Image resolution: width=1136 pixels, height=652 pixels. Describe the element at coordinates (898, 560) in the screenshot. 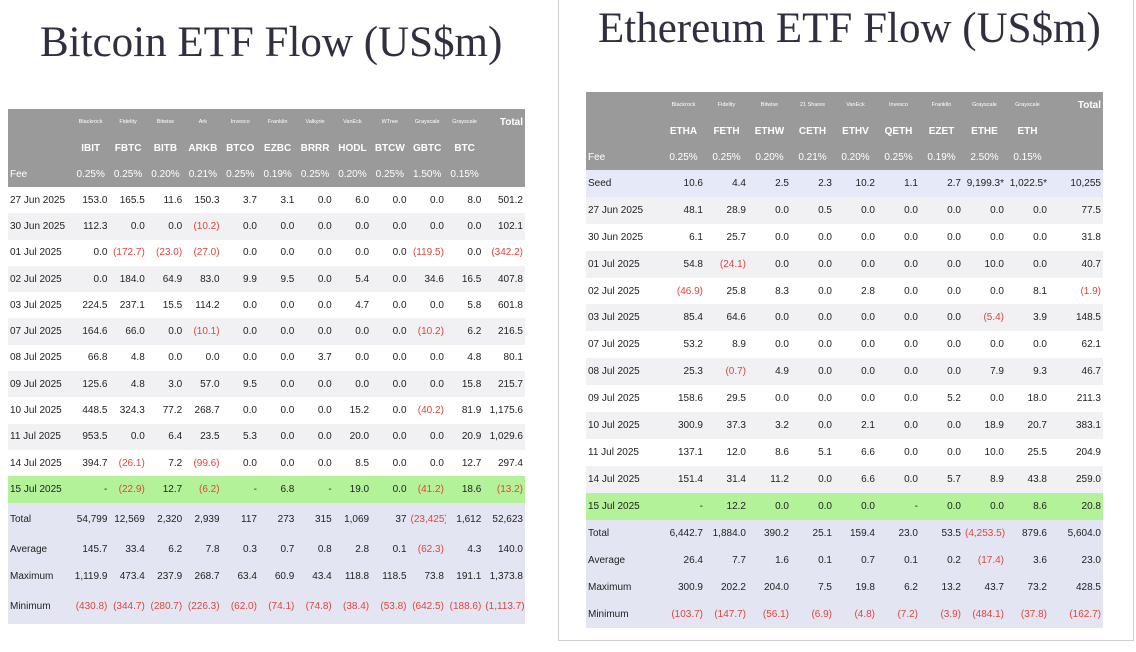

I see `summary-cell: 0.1` at that location.